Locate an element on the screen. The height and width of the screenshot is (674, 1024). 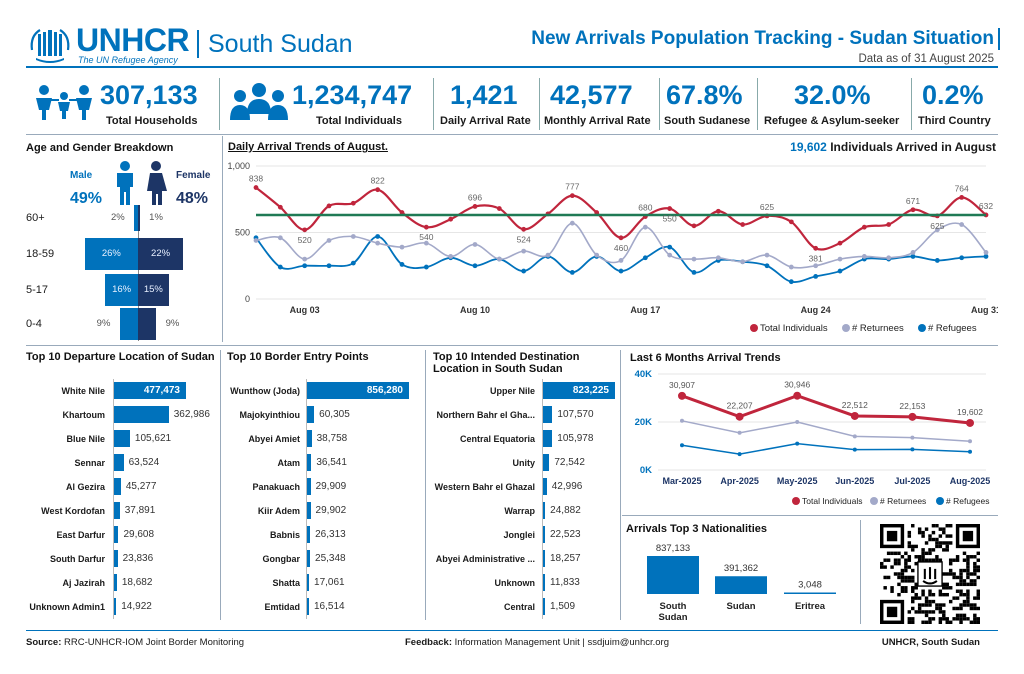
category-label: Gongbar is located at coordinates (281, 559).